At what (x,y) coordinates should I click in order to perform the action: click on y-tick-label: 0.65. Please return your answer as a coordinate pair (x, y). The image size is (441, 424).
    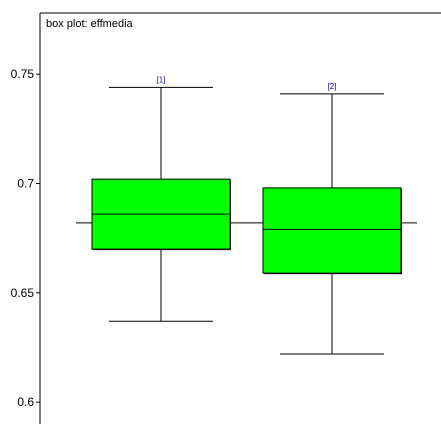
    Looking at the image, I should click on (23, 293).